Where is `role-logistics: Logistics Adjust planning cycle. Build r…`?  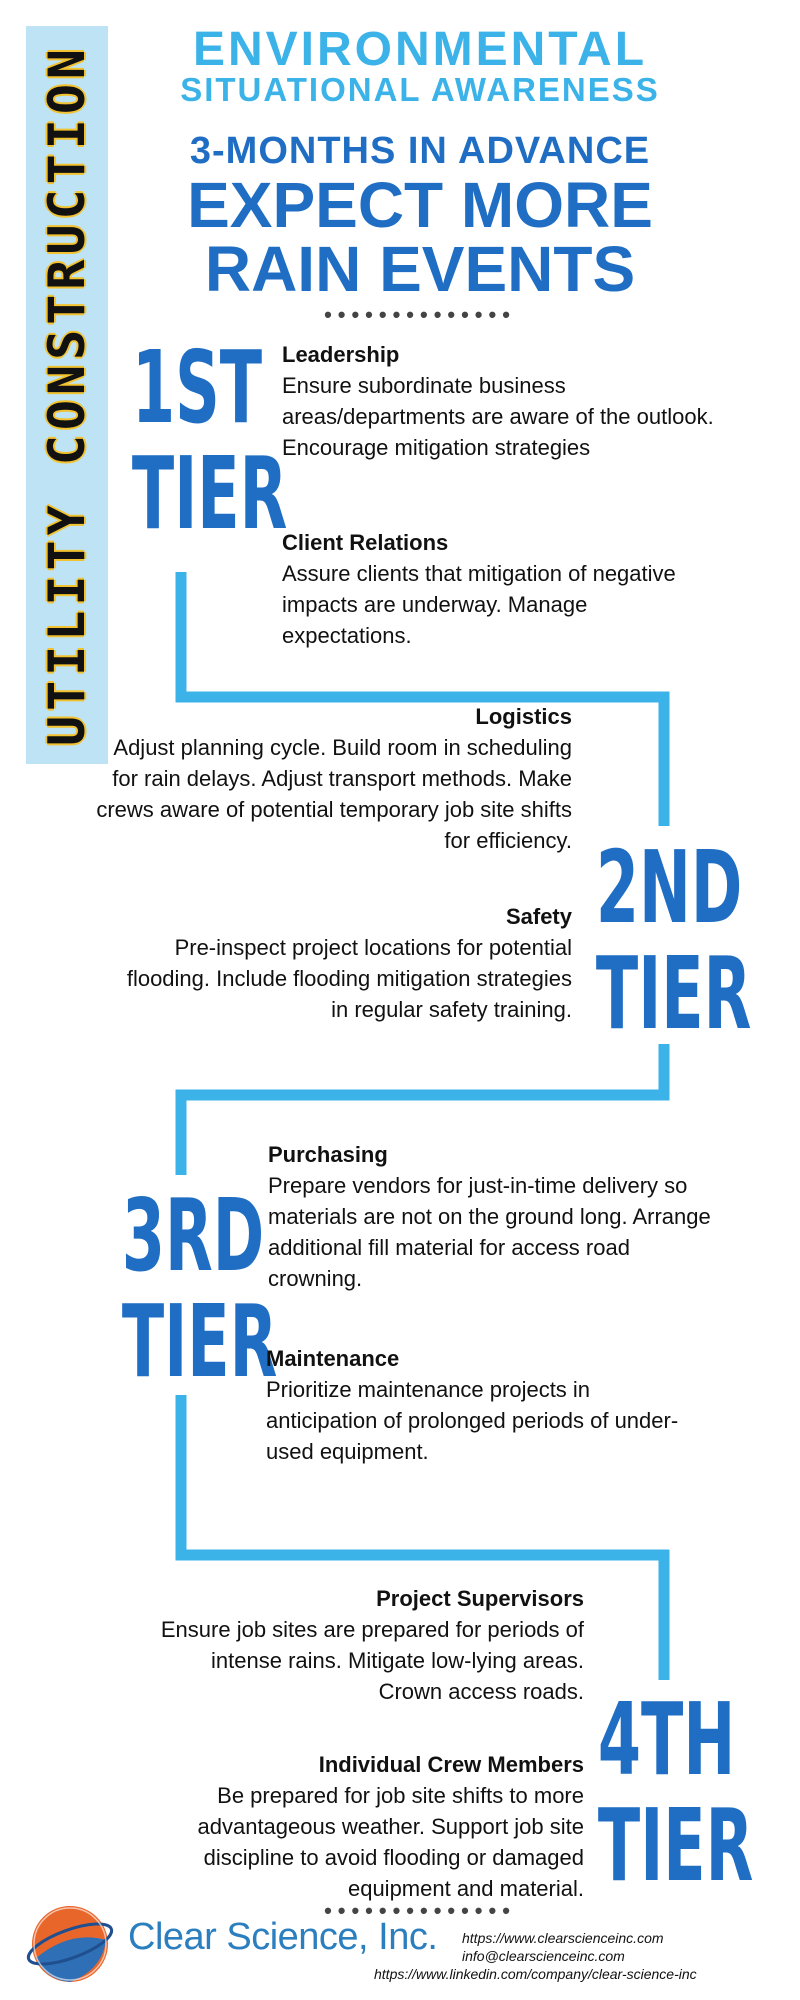 role-logistics: Logistics Adjust planning cycle. Build r… is located at coordinates (332, 779).